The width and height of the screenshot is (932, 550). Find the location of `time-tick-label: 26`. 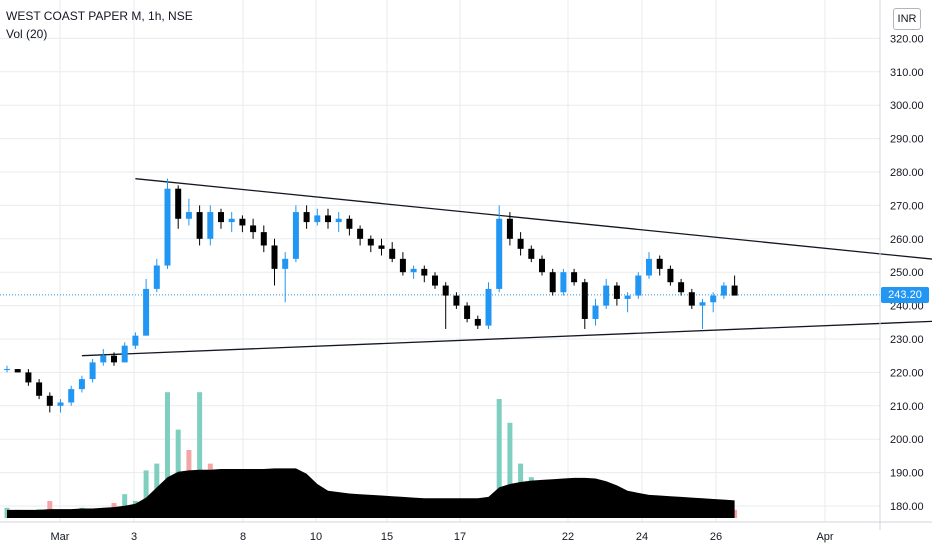

time-tick-label: 26 is located at coordinates (716, 537).